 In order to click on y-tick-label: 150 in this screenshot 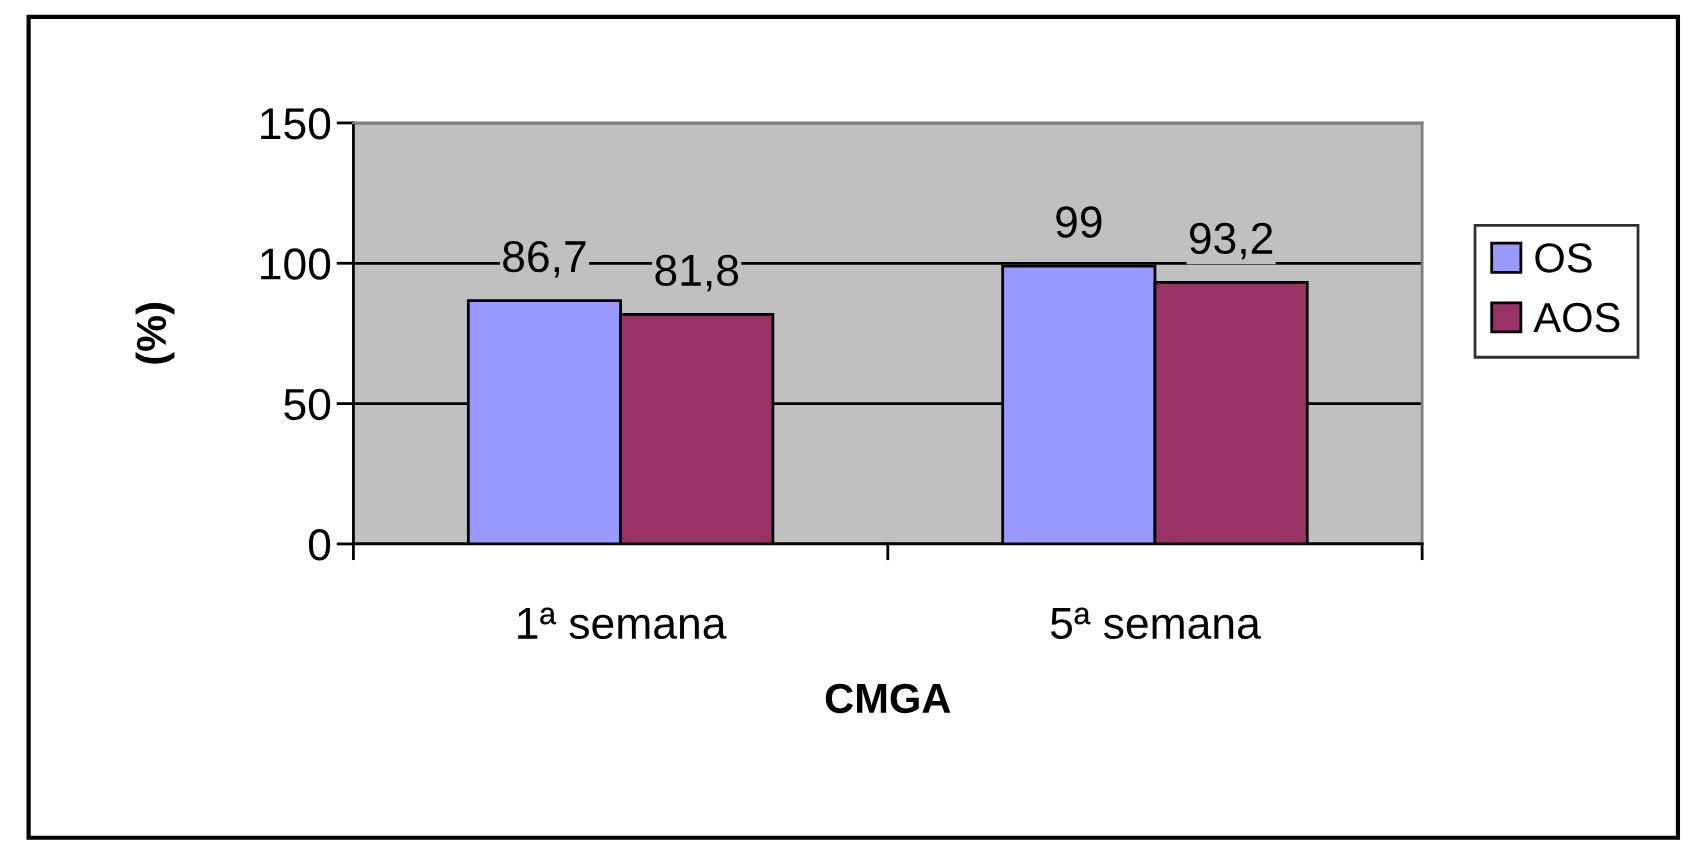, I will do `click(296, 124)`.